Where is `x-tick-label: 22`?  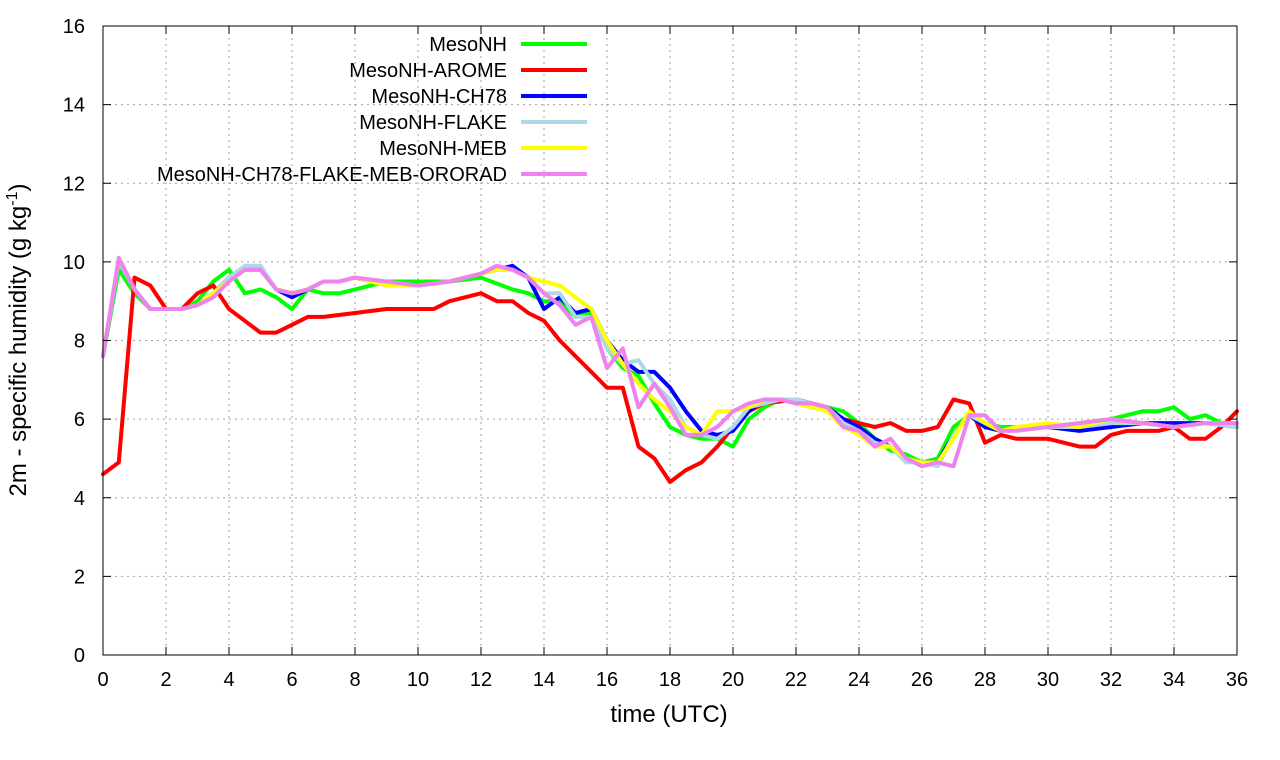 x-tick-label: 22 is located at coordinates (796, 680).